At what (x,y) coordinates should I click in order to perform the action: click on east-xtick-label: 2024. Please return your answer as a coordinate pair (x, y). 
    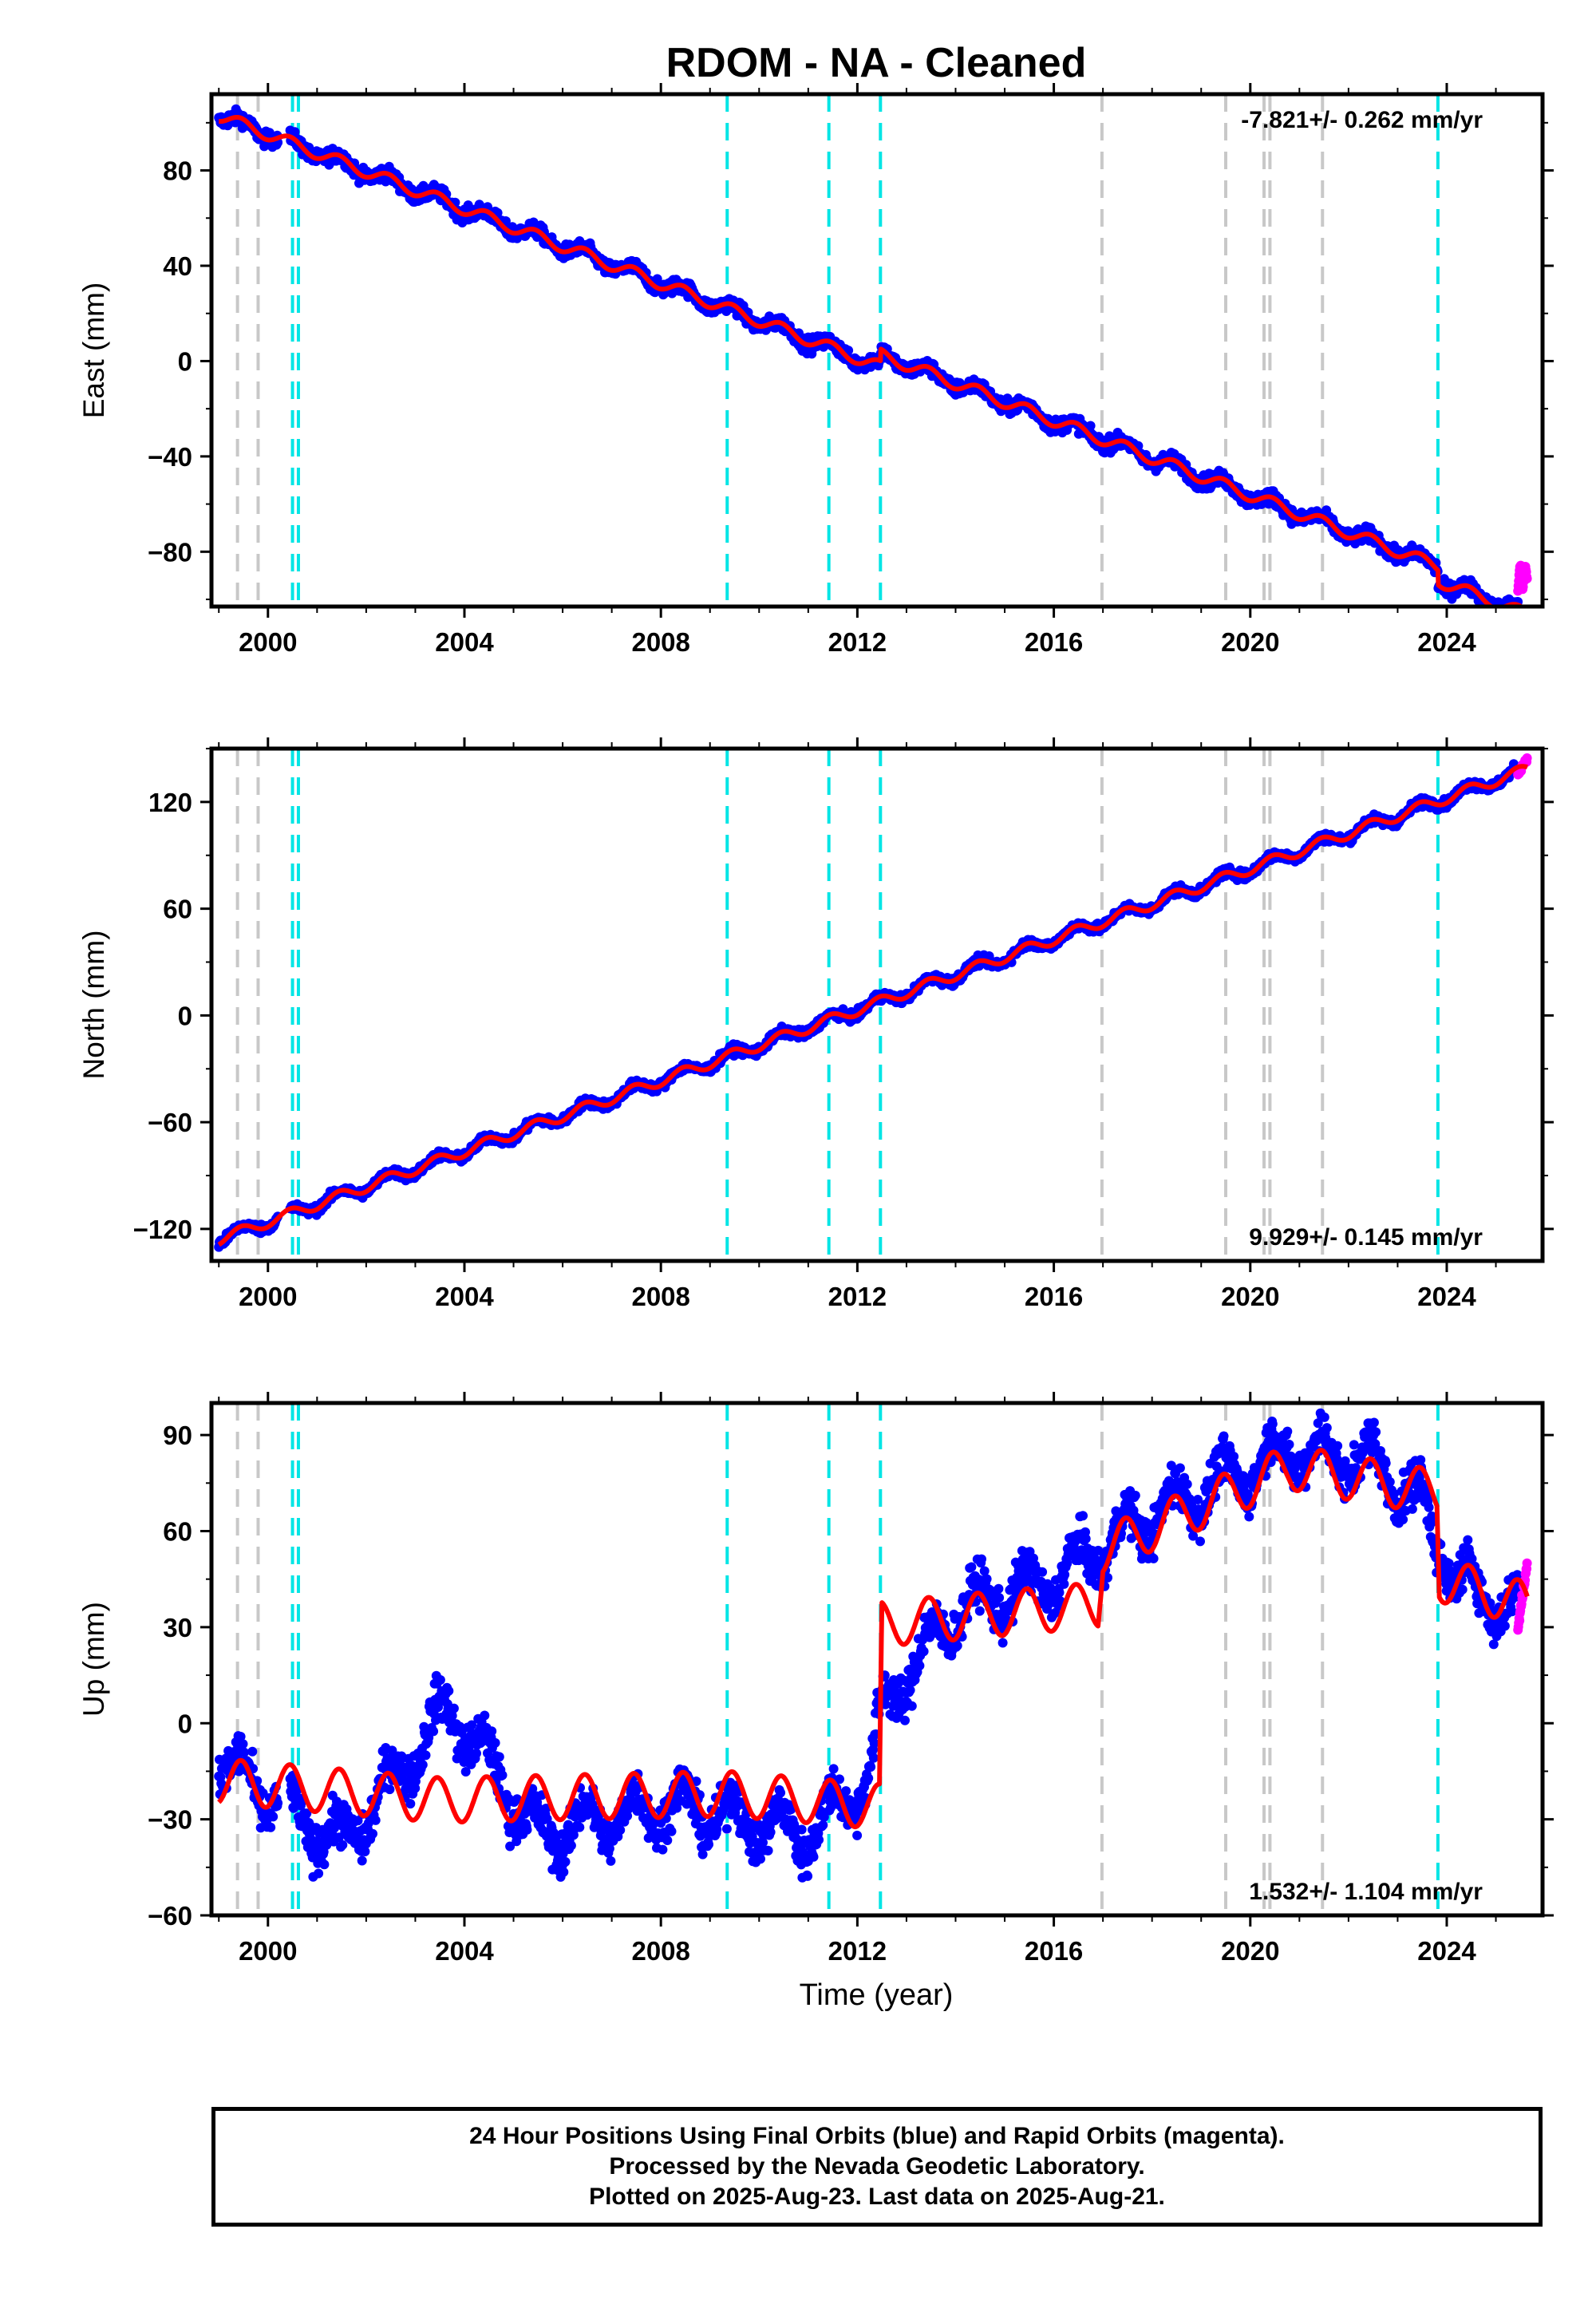
    Looking at the image, I should click on (1446, 642).